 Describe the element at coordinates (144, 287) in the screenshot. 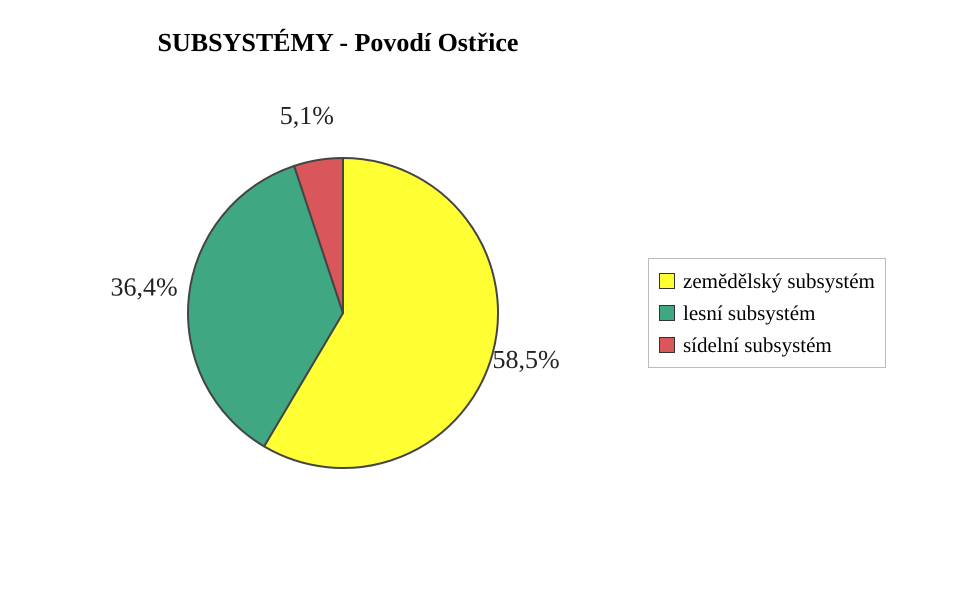

I see `data-label: 36,4%` at that location.